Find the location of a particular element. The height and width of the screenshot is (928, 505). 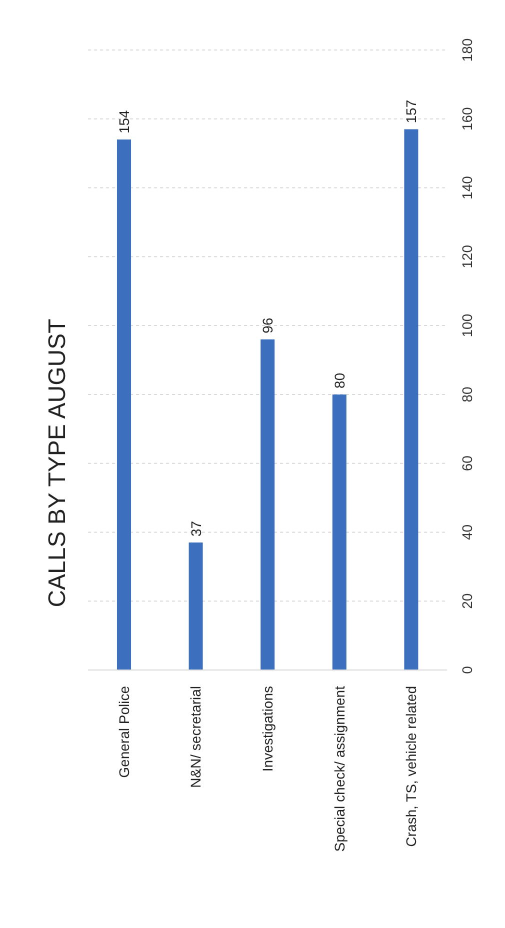

text: CALLS BY TYPE AUGUST is located at coordinates (58, 463).